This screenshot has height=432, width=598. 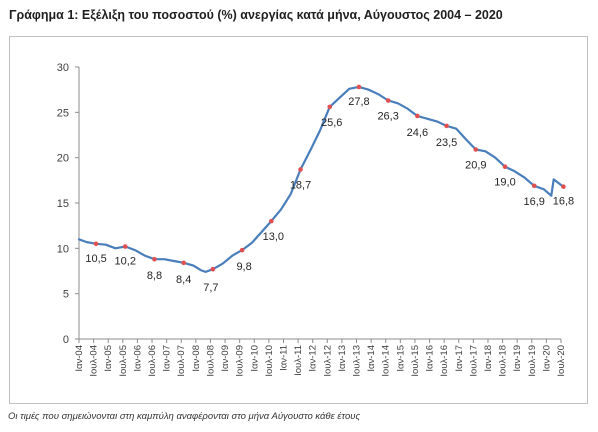 I want to click on x-tick-label: Ιαν-07, so click(x=167, y=358).